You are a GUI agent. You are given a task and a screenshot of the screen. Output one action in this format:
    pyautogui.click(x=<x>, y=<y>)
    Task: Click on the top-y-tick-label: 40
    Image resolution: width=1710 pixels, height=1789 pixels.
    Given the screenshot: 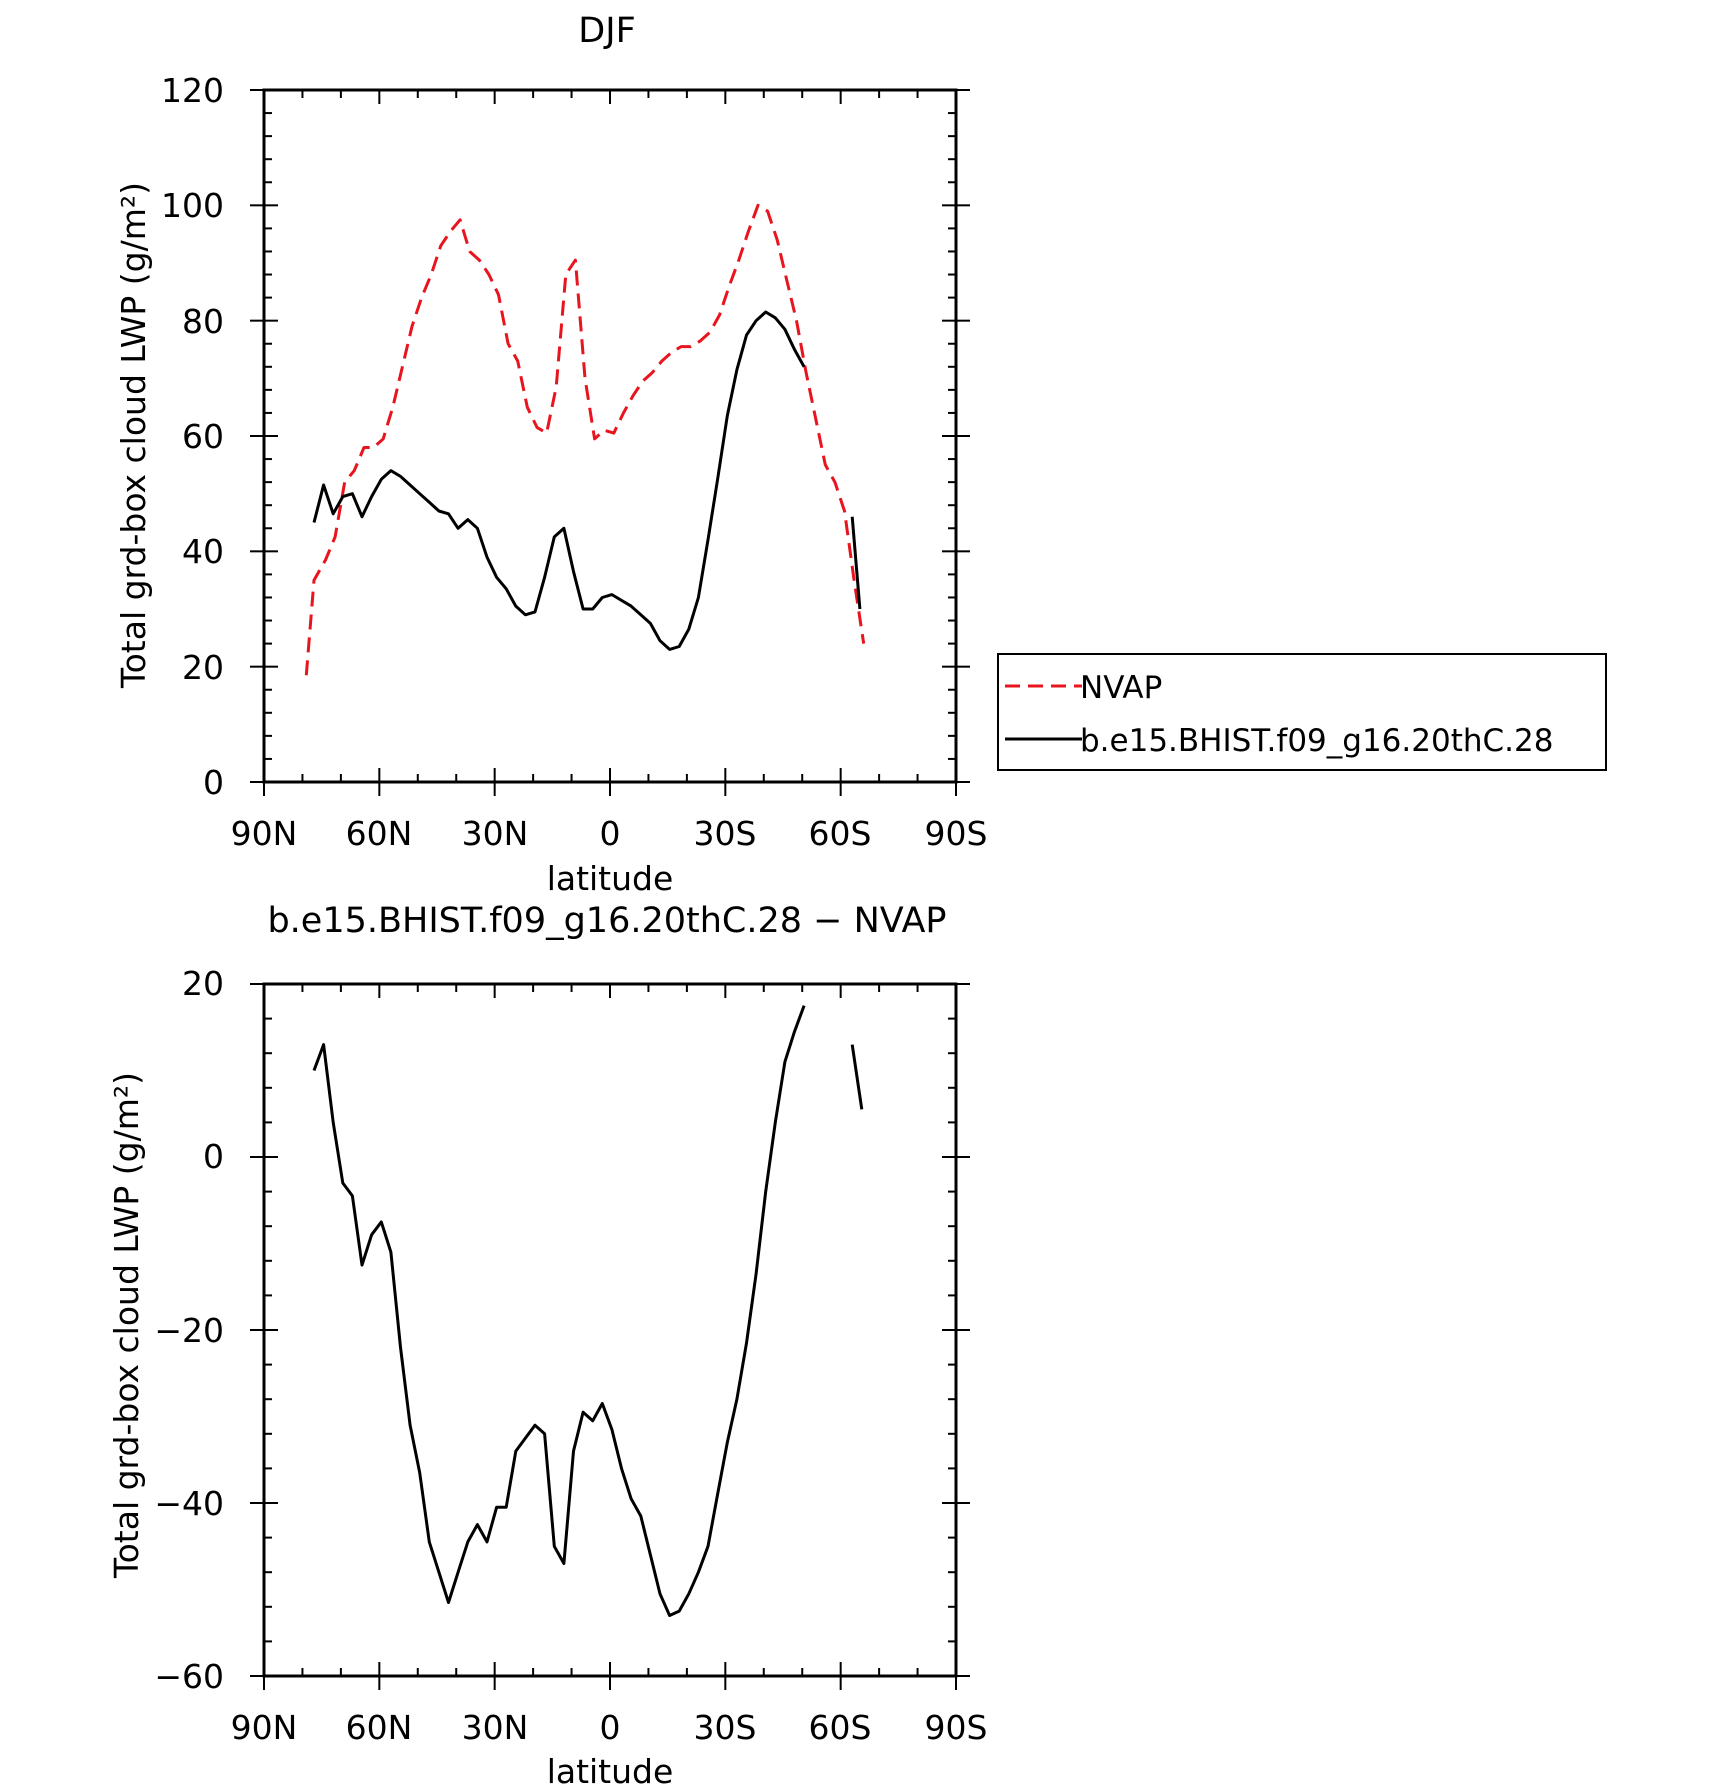 What is the action you would take?
    pyautogui.click(x=203, y=551)
    